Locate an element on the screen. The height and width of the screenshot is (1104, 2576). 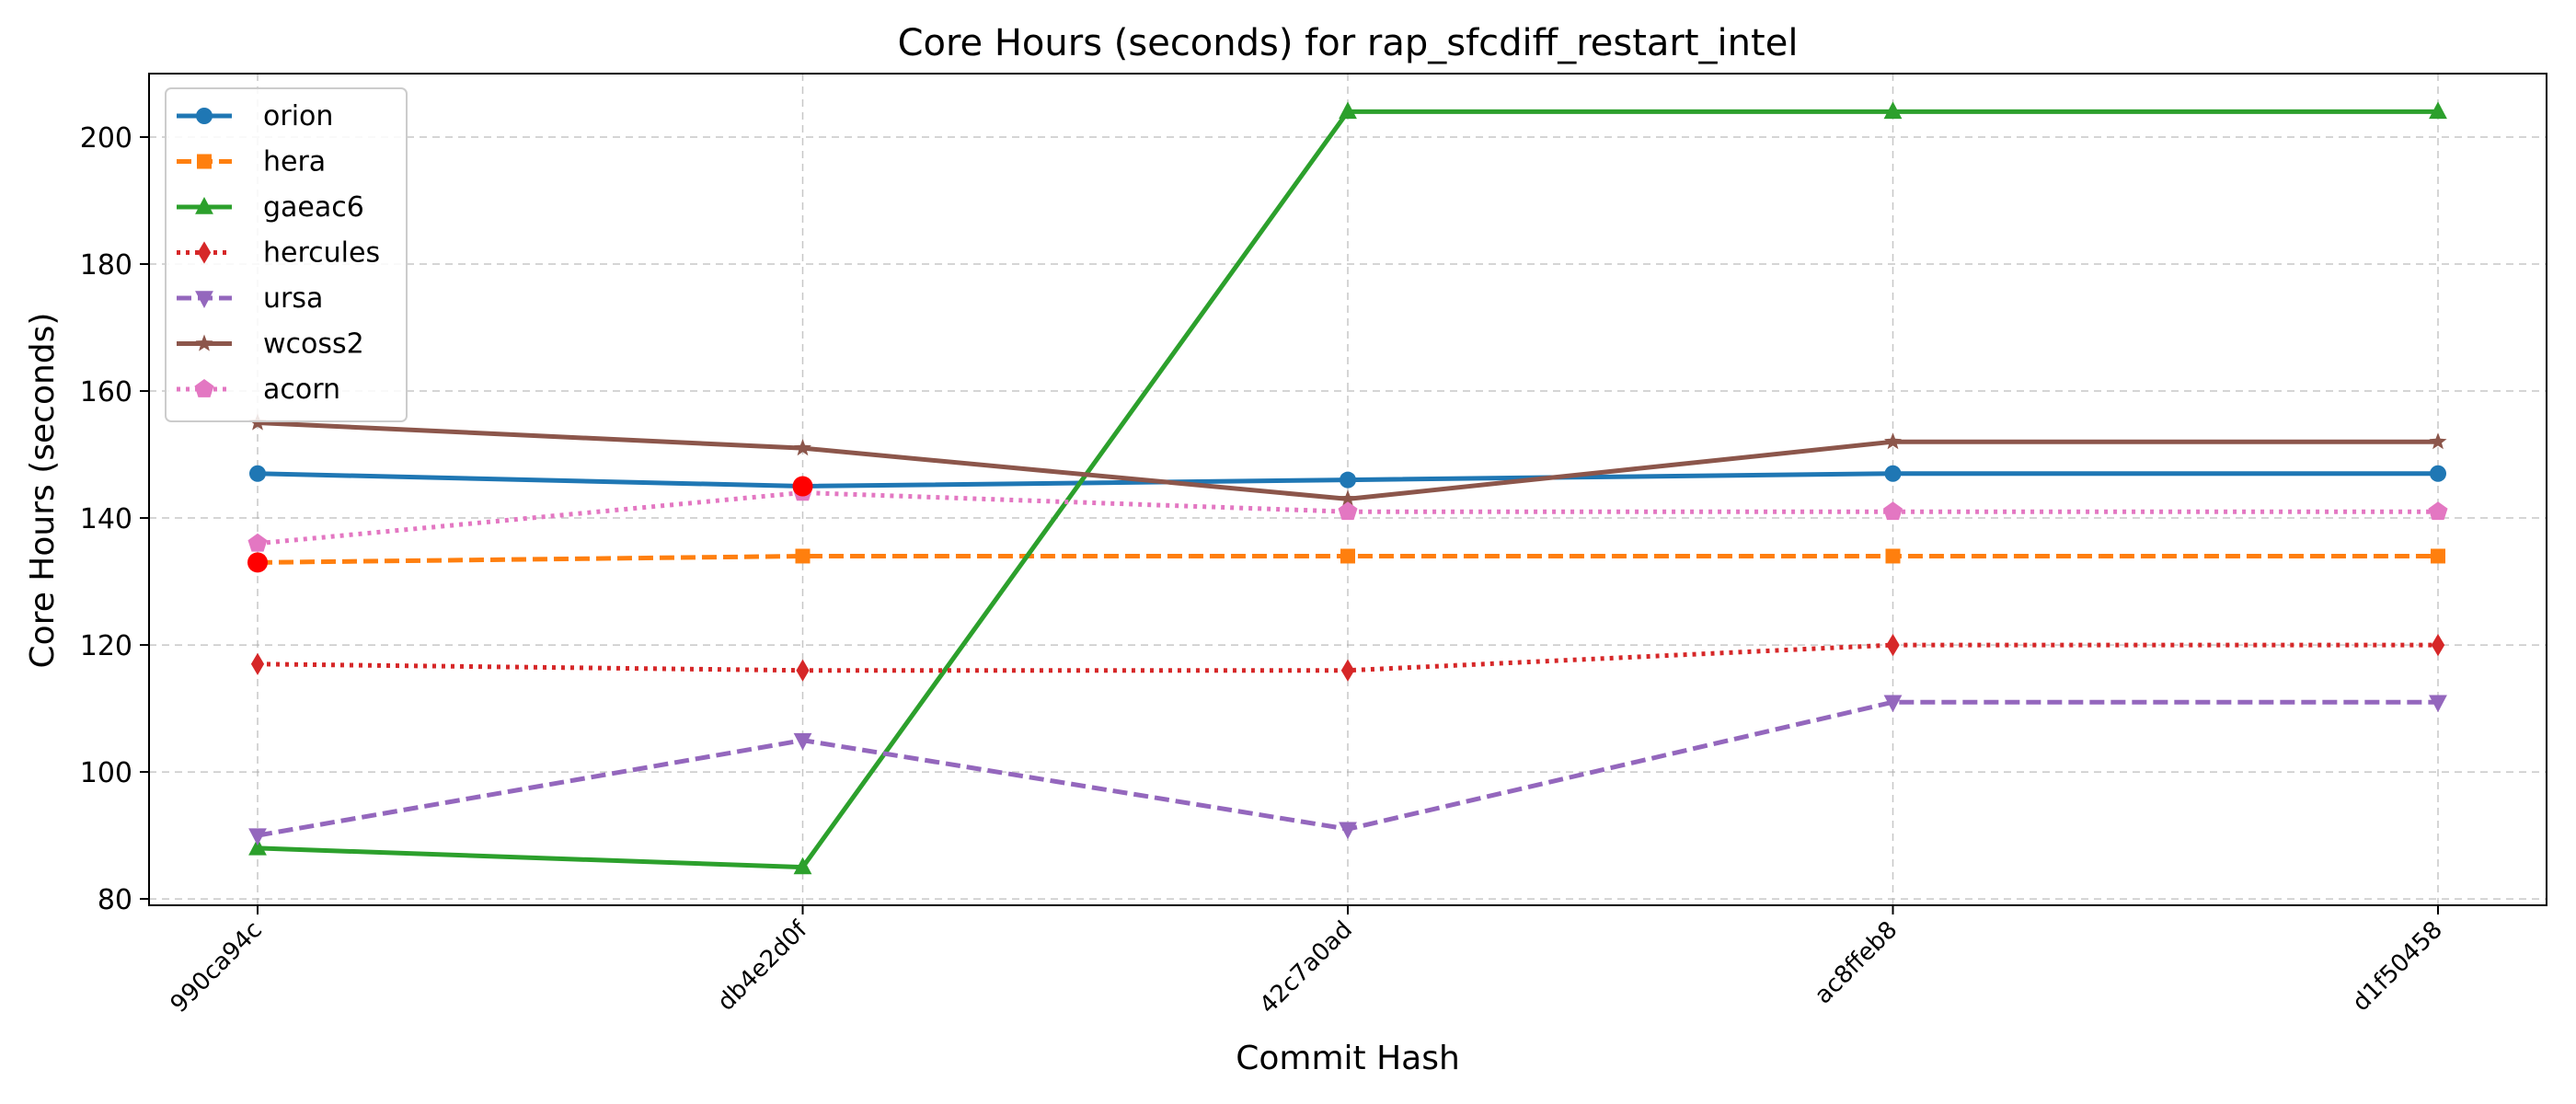
legend-label: hera is located at coordinates (294, 162).